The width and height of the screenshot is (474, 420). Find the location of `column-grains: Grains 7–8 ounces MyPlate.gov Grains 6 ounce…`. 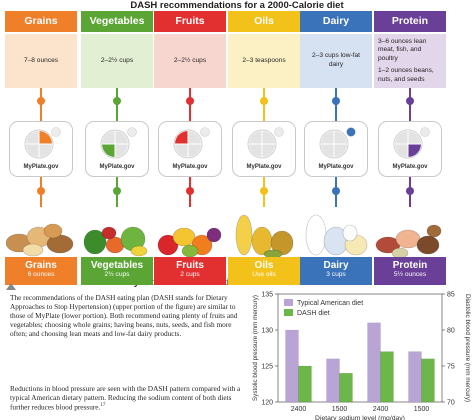

column-grains: Grains 7–8 ounces MyPlate.gov Grains 6 ounce… is located at coordinates (41, 148).